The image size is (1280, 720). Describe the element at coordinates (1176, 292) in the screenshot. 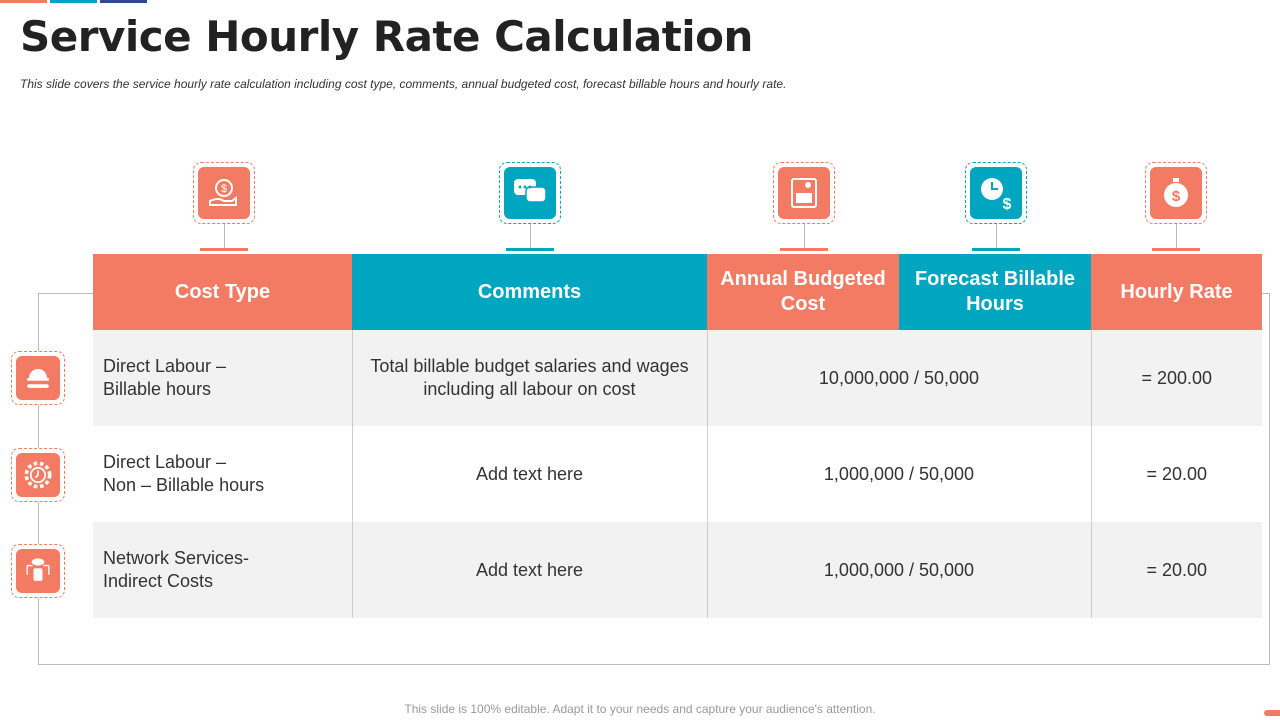

I see `col-hourly-rate: Hourly Rate` at that location.